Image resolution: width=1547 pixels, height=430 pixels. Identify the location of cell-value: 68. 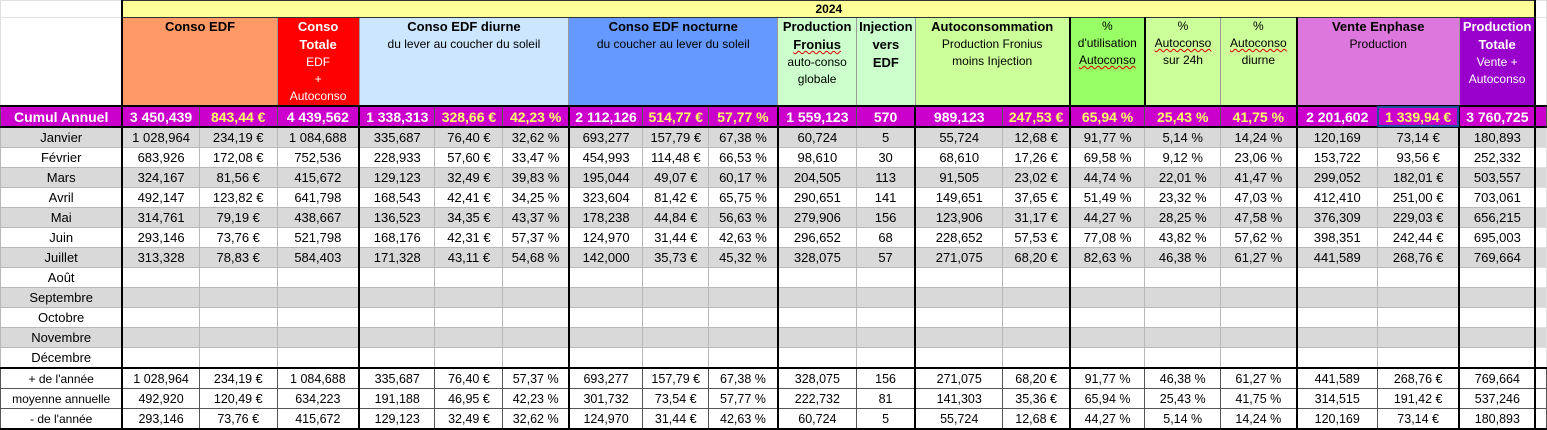
(886, 237).